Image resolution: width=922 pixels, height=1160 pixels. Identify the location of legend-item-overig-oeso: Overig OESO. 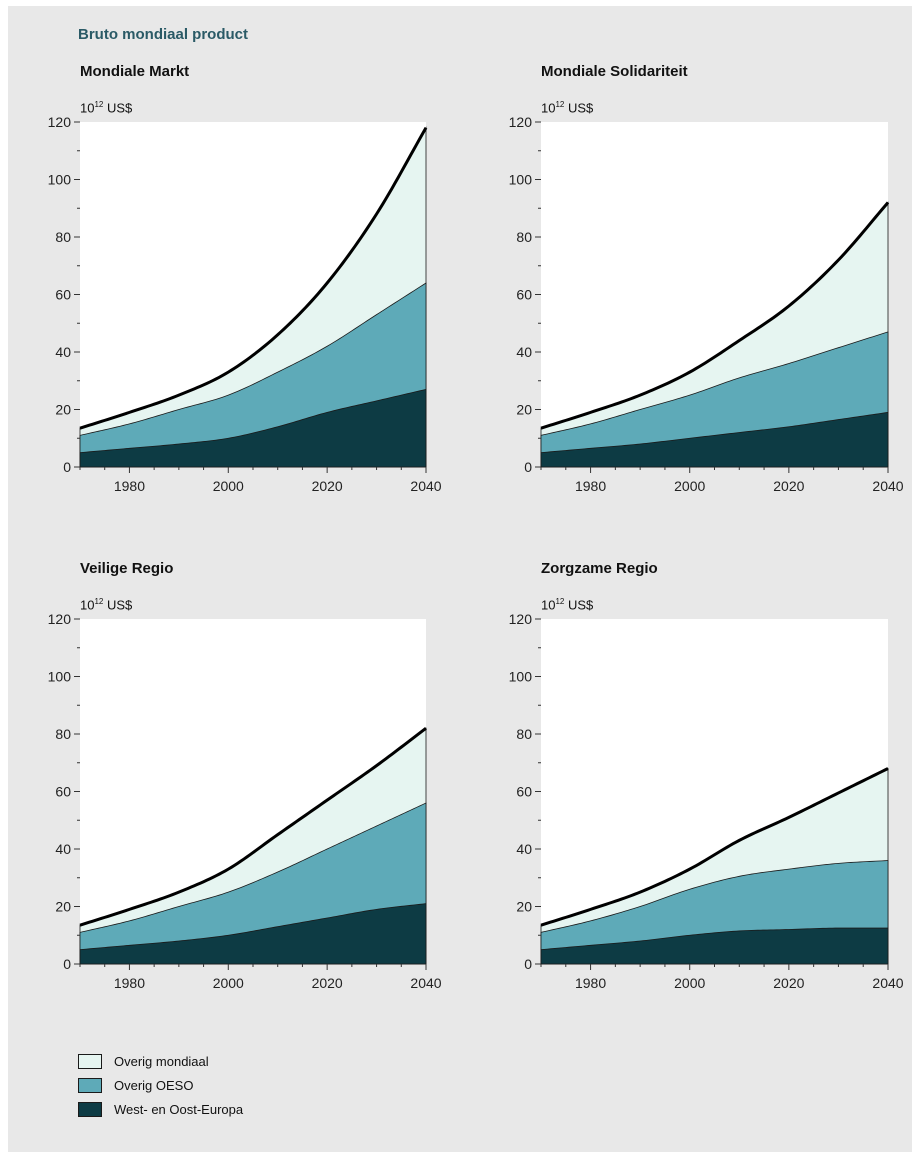
(208, 1086).